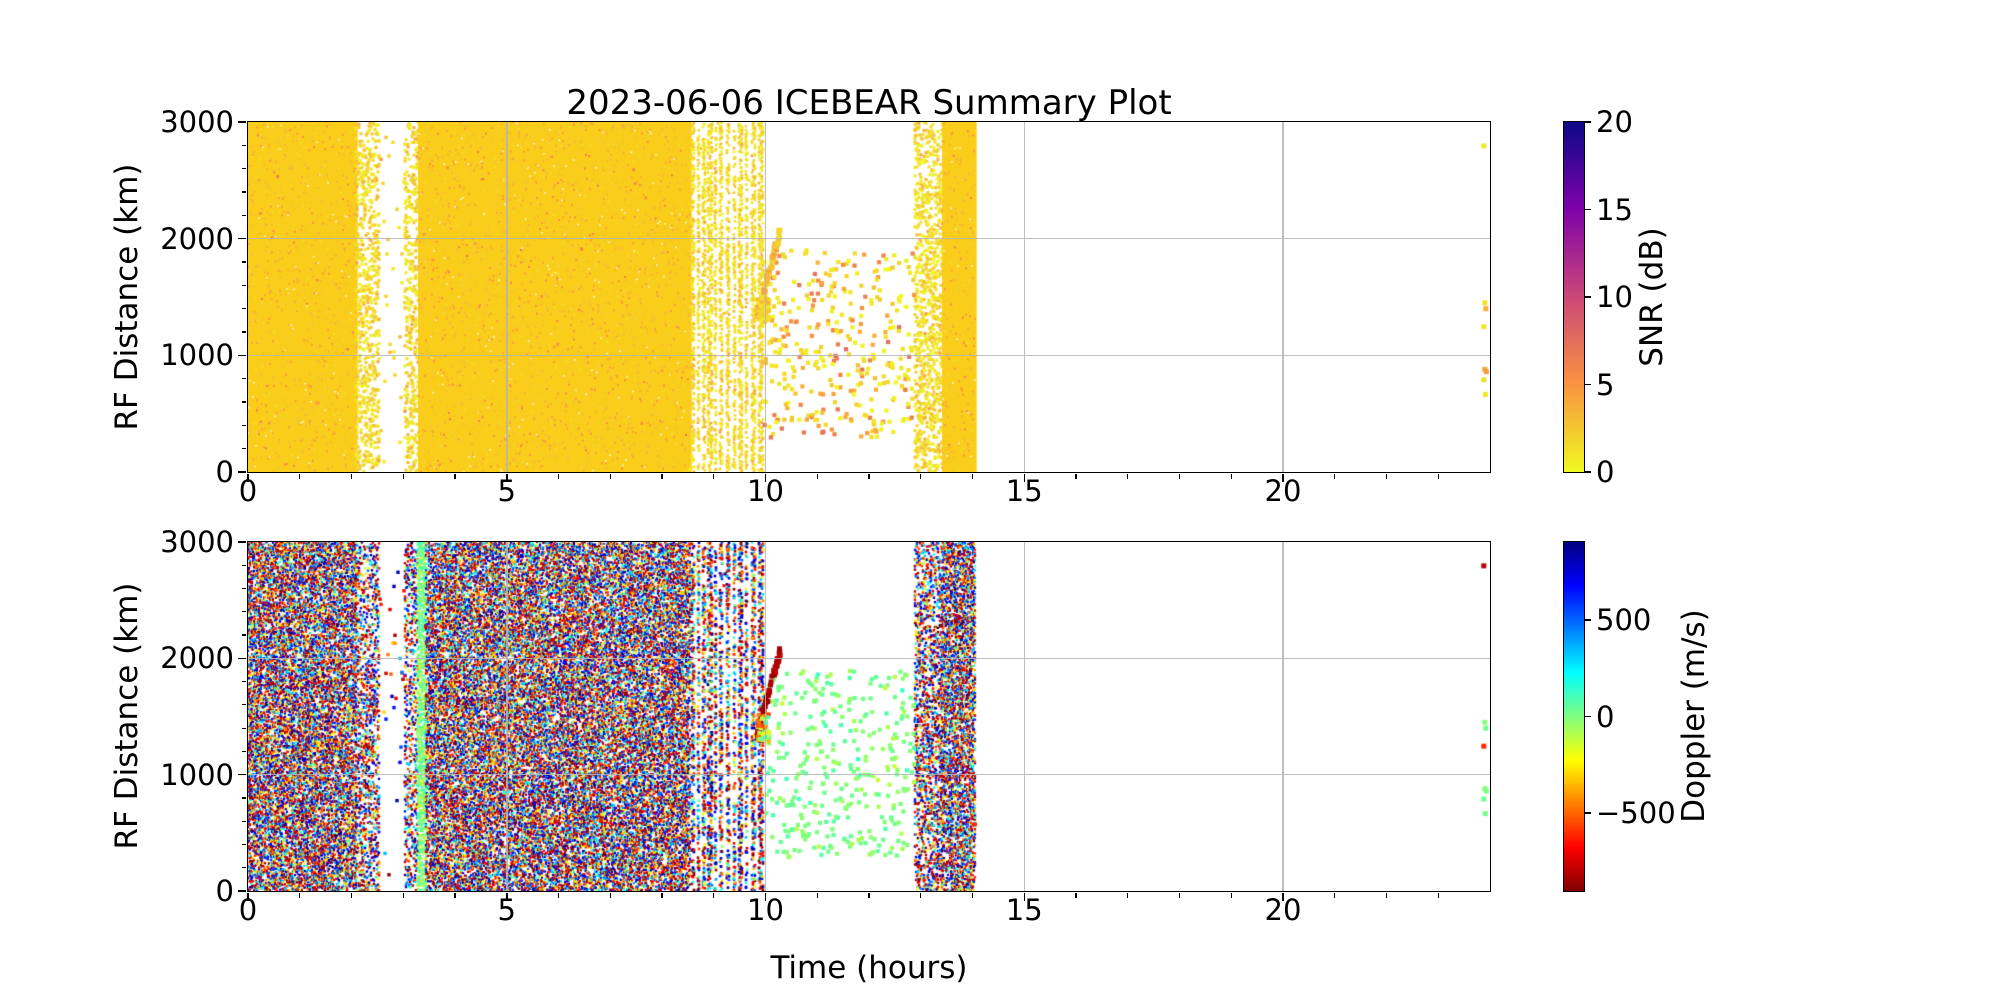  Describe the element at coordinates (1614, 297) in the screenshot. I see `snr-colorbar-tick-label: 10` at that location.